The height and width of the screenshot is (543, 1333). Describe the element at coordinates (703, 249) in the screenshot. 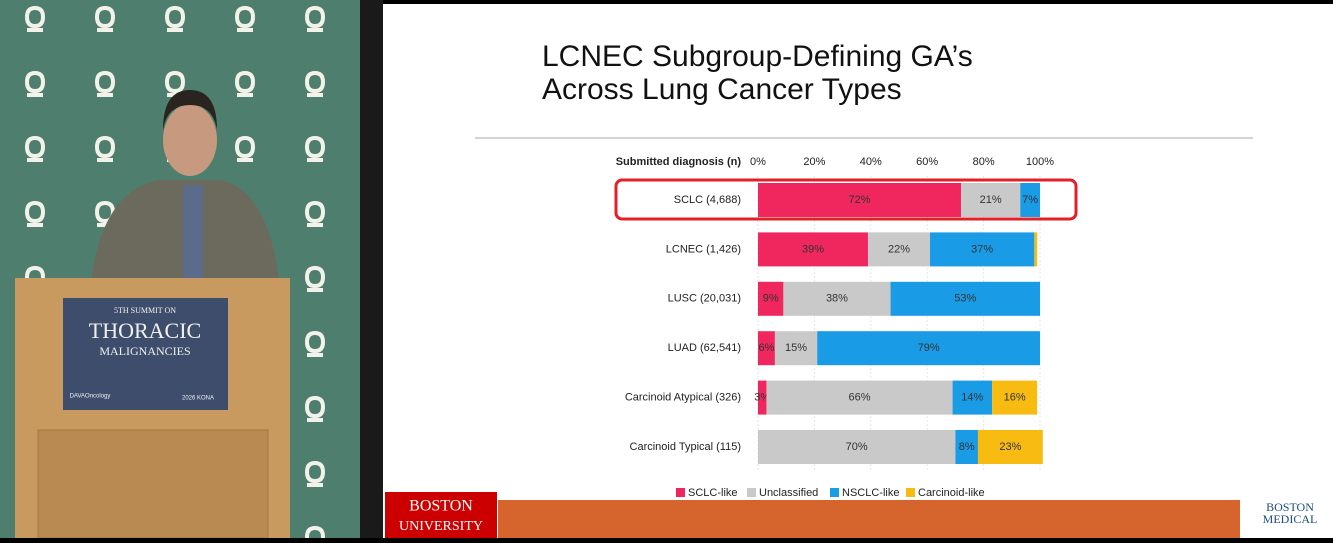

I see `category-label: LCNEC (1,426)` at that location.